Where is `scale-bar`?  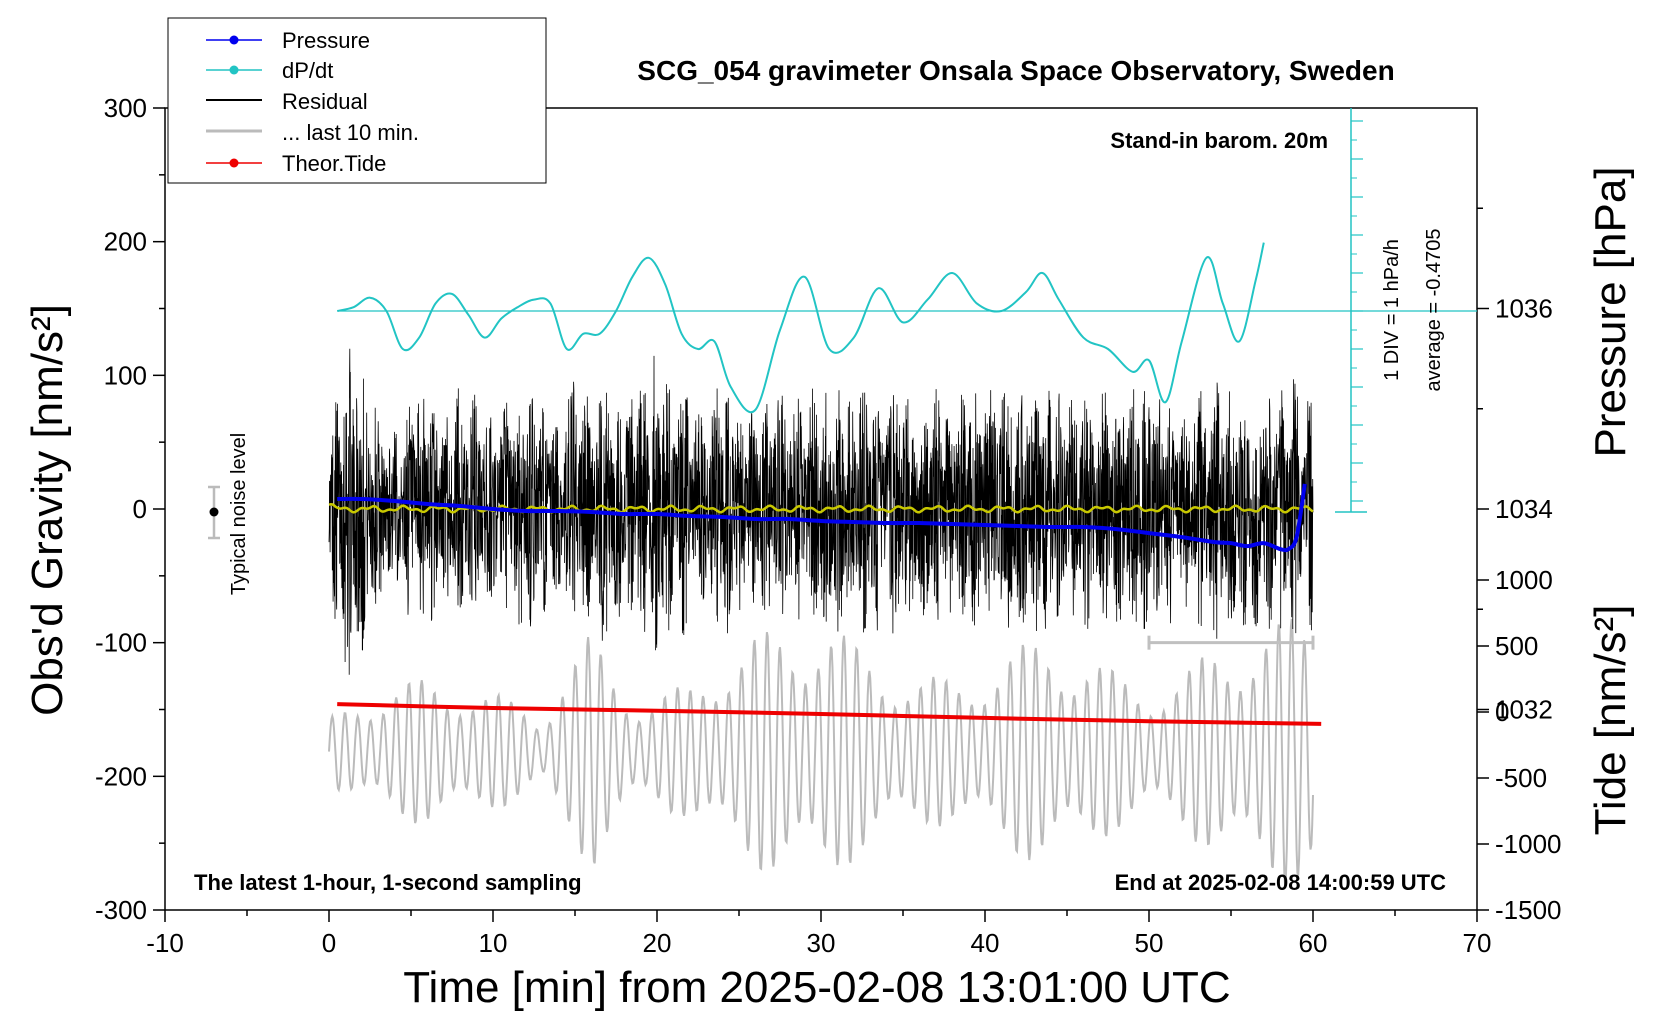 scale-bar is located at coordinates (1231, 642).